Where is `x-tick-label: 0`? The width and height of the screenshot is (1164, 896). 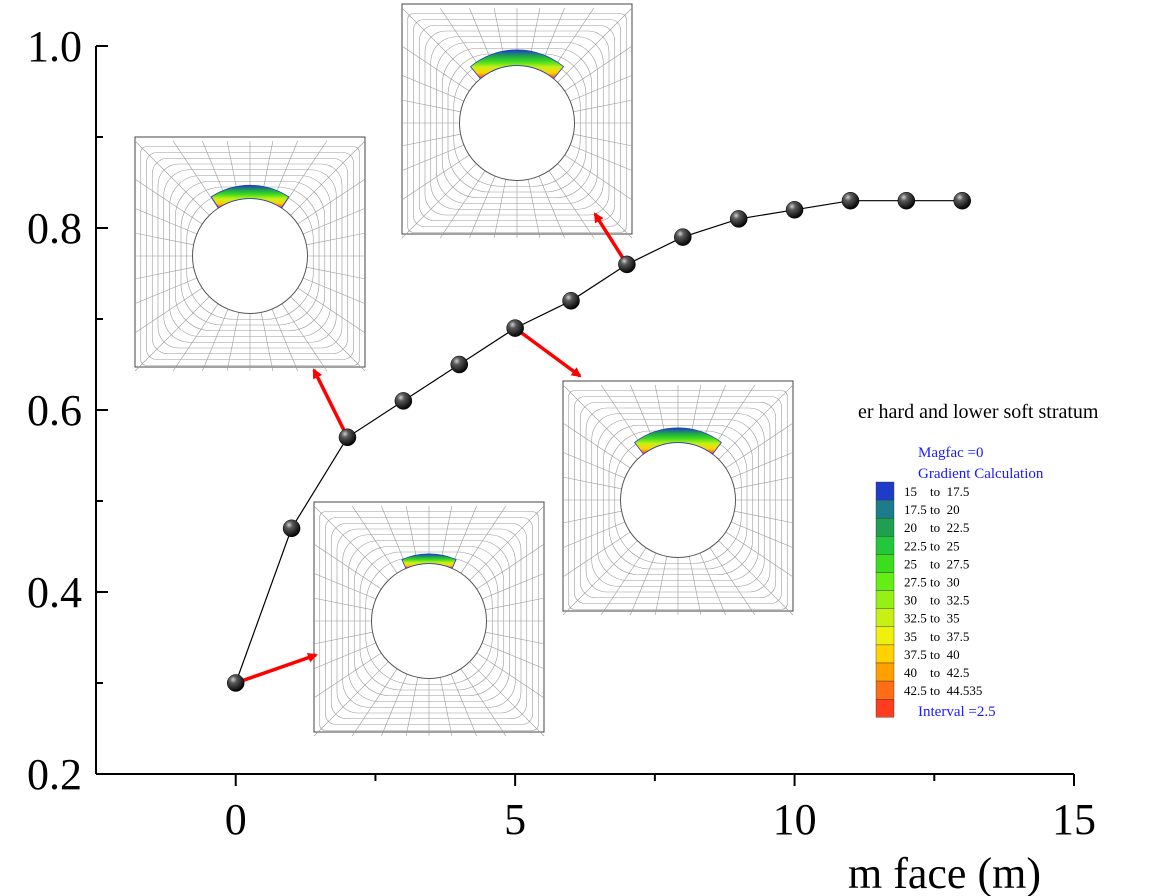
x-tick-label: 0 is located at coordinates (236, 819).